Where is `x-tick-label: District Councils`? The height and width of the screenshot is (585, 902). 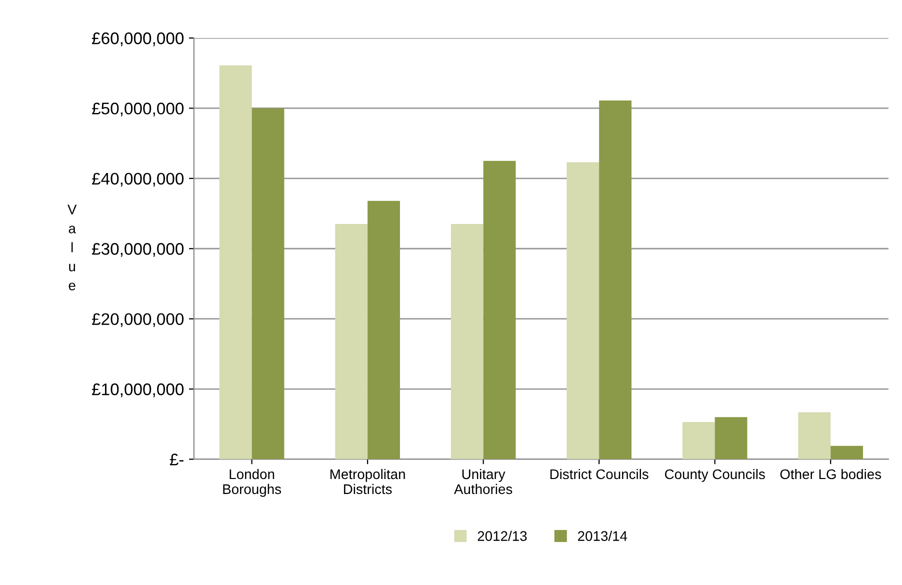
x-tick-label: District Councils is located at coordinates (599, 474).